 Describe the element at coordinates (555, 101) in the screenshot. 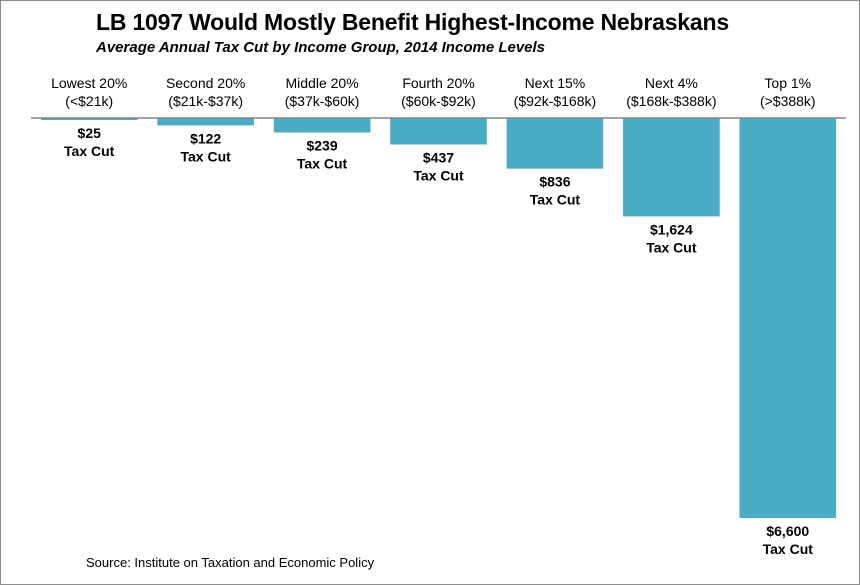

I see `category-range-label: ($92k-$168k)` at that location.